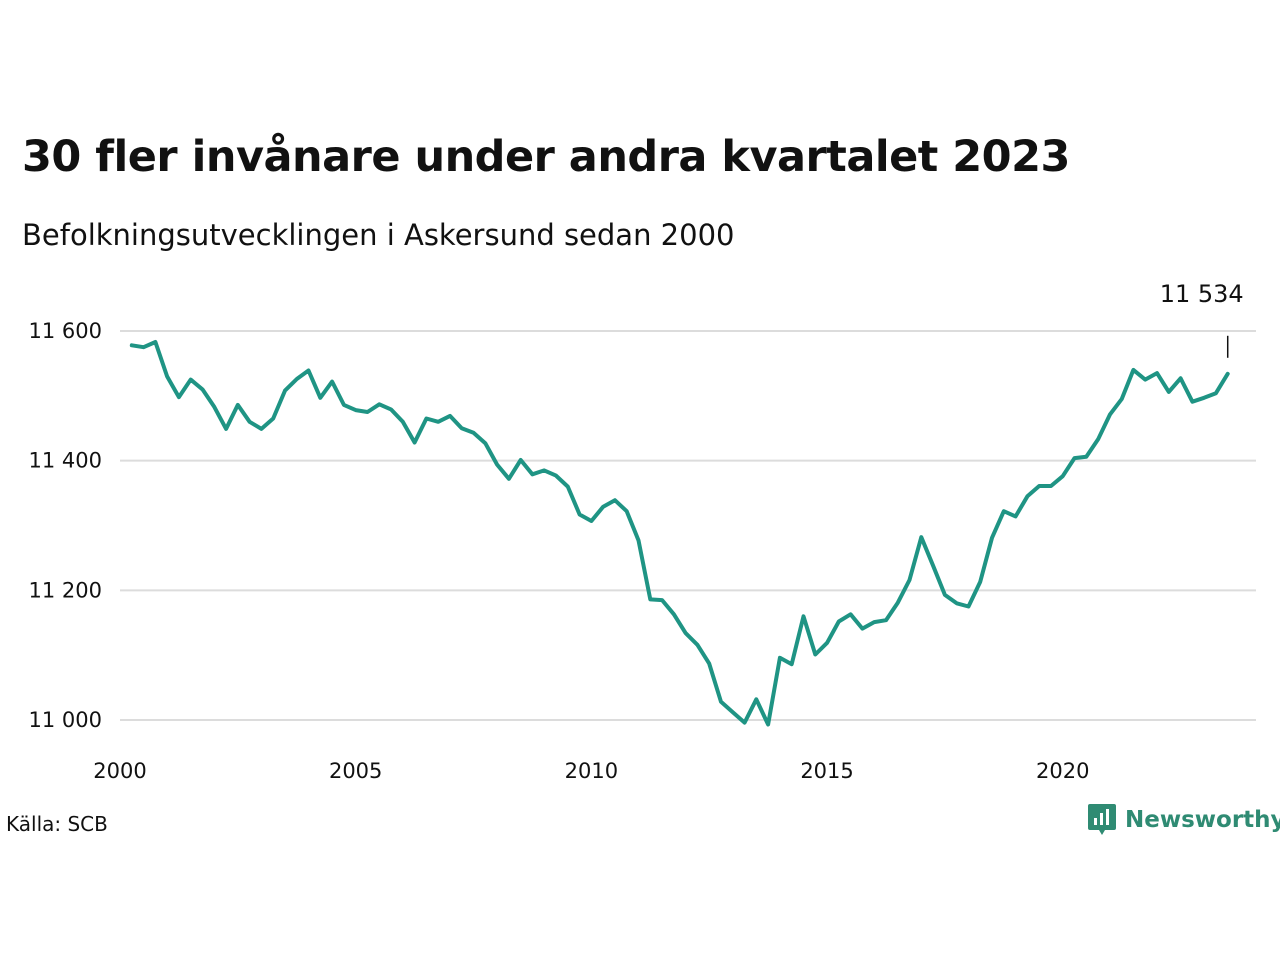 The image size is (1280, 960). What do you see at coordinates (65, 590) in the screenshot?
I see `y-tick-label: 11 200` at bounding box center [65, 590].